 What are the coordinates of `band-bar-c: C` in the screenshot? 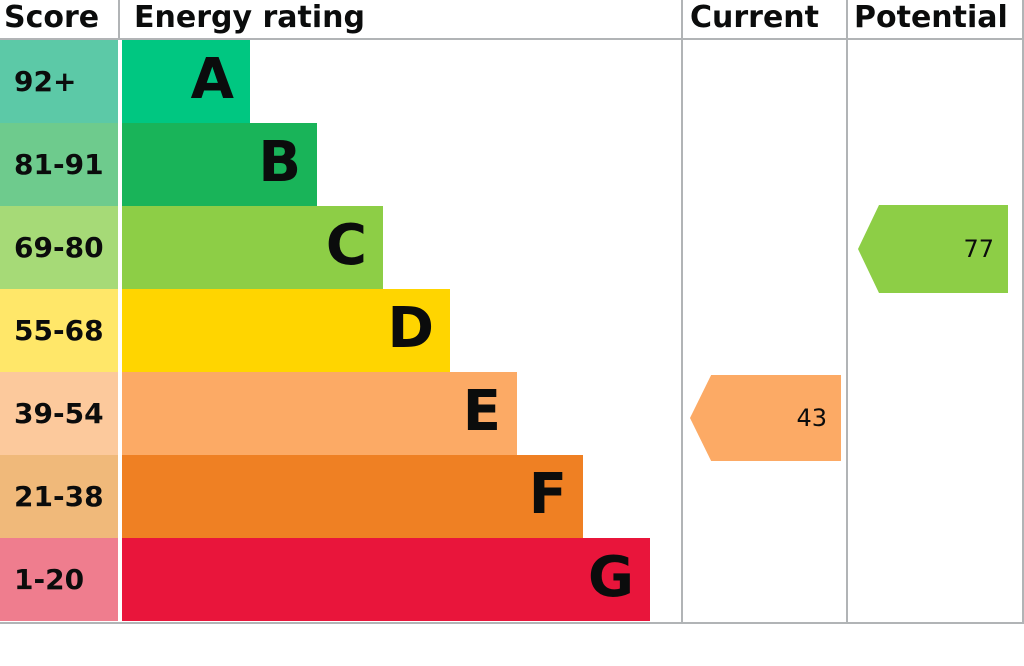 It's located at (252, 247).